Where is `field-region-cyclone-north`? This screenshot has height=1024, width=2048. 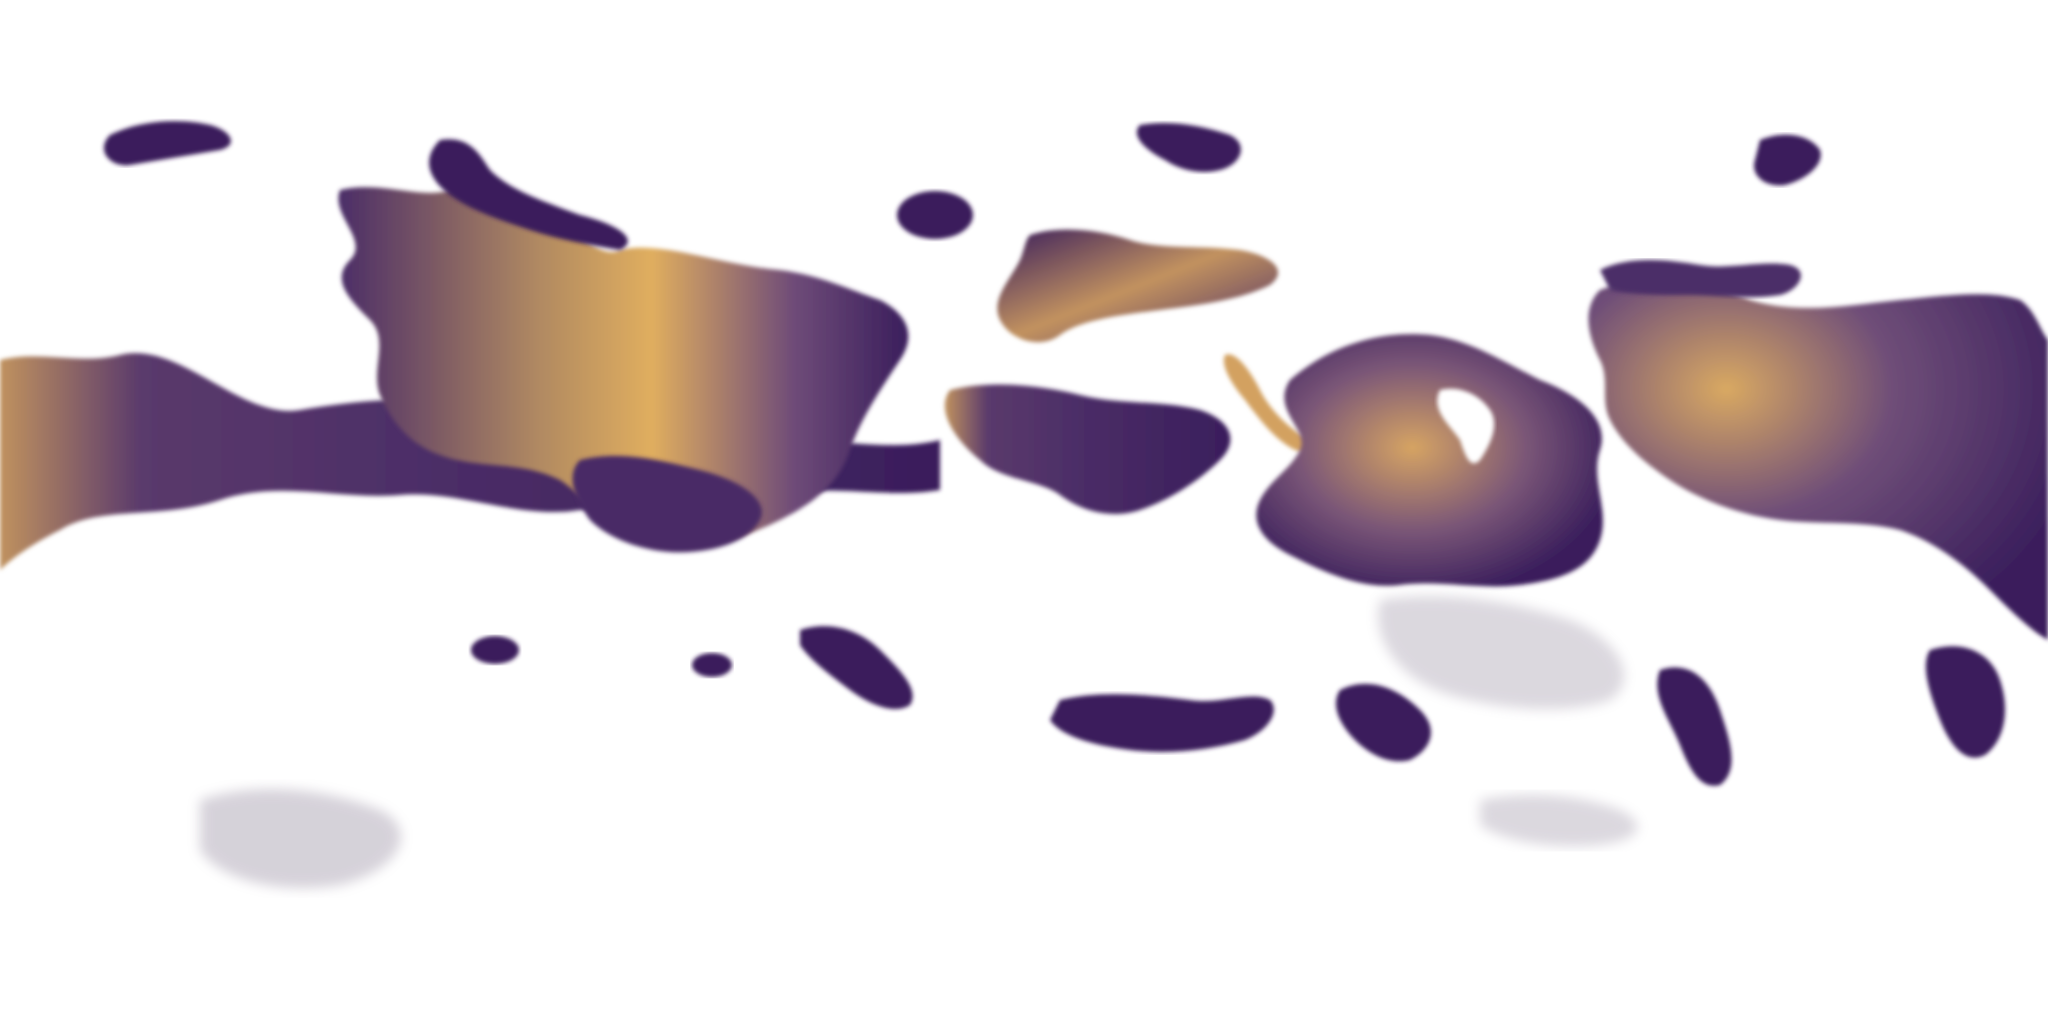 field-region-cyclone-north is located at coordinates (935, 215).